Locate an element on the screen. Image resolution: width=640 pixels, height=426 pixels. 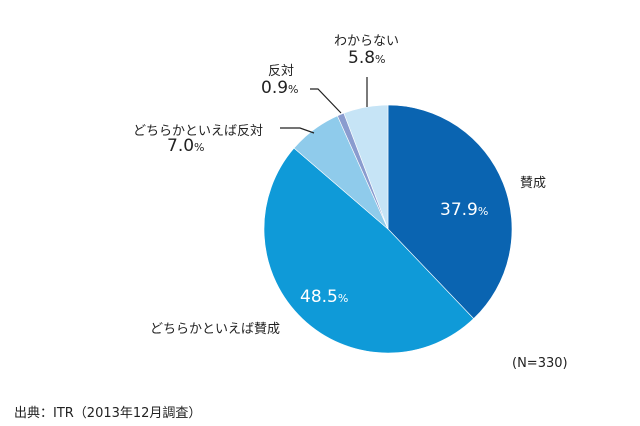
value-sansei: 37.9% is located at coordinates (464, 210).